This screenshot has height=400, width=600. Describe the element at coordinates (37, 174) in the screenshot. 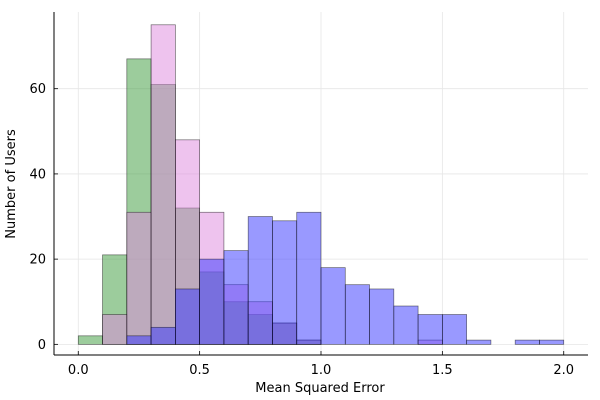

I see `y-tick-label: 40` at that location.